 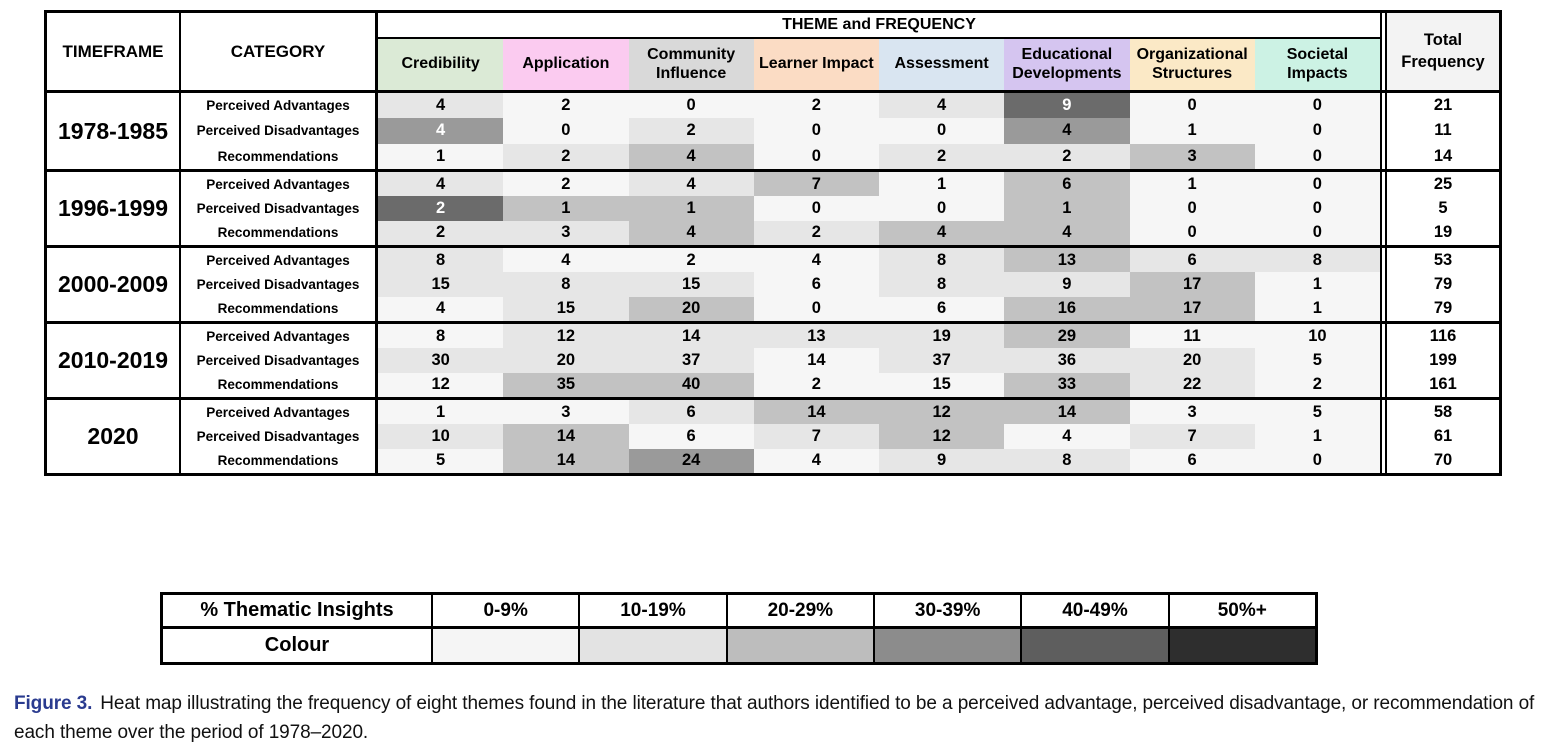 What do you see at coordinates (1192, 360) in the screenshot?
I see `heat-cell: 20` at bounding box center [1192, 360].